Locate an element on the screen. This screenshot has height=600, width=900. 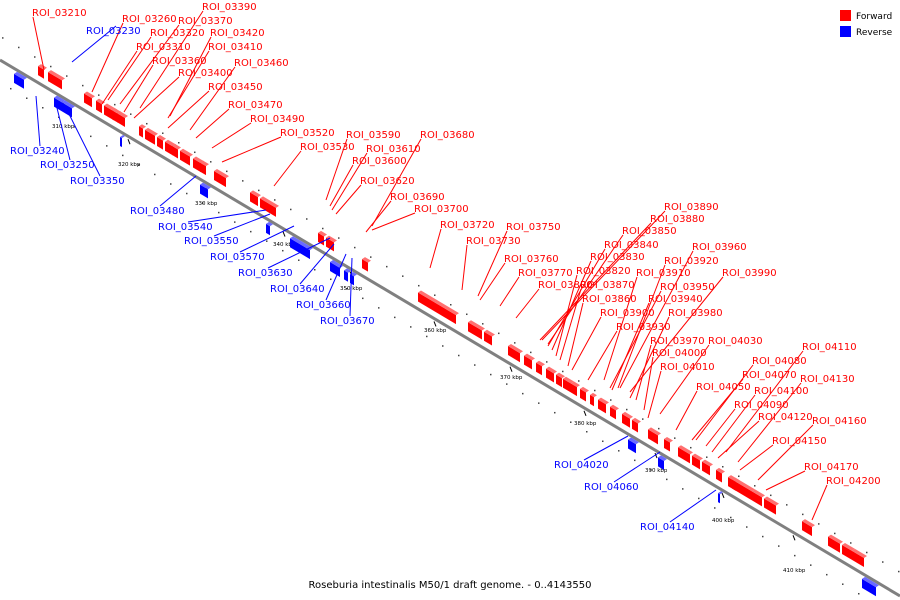
forward-gene-label: ROI_03490 is located at coordinates (277, 119).